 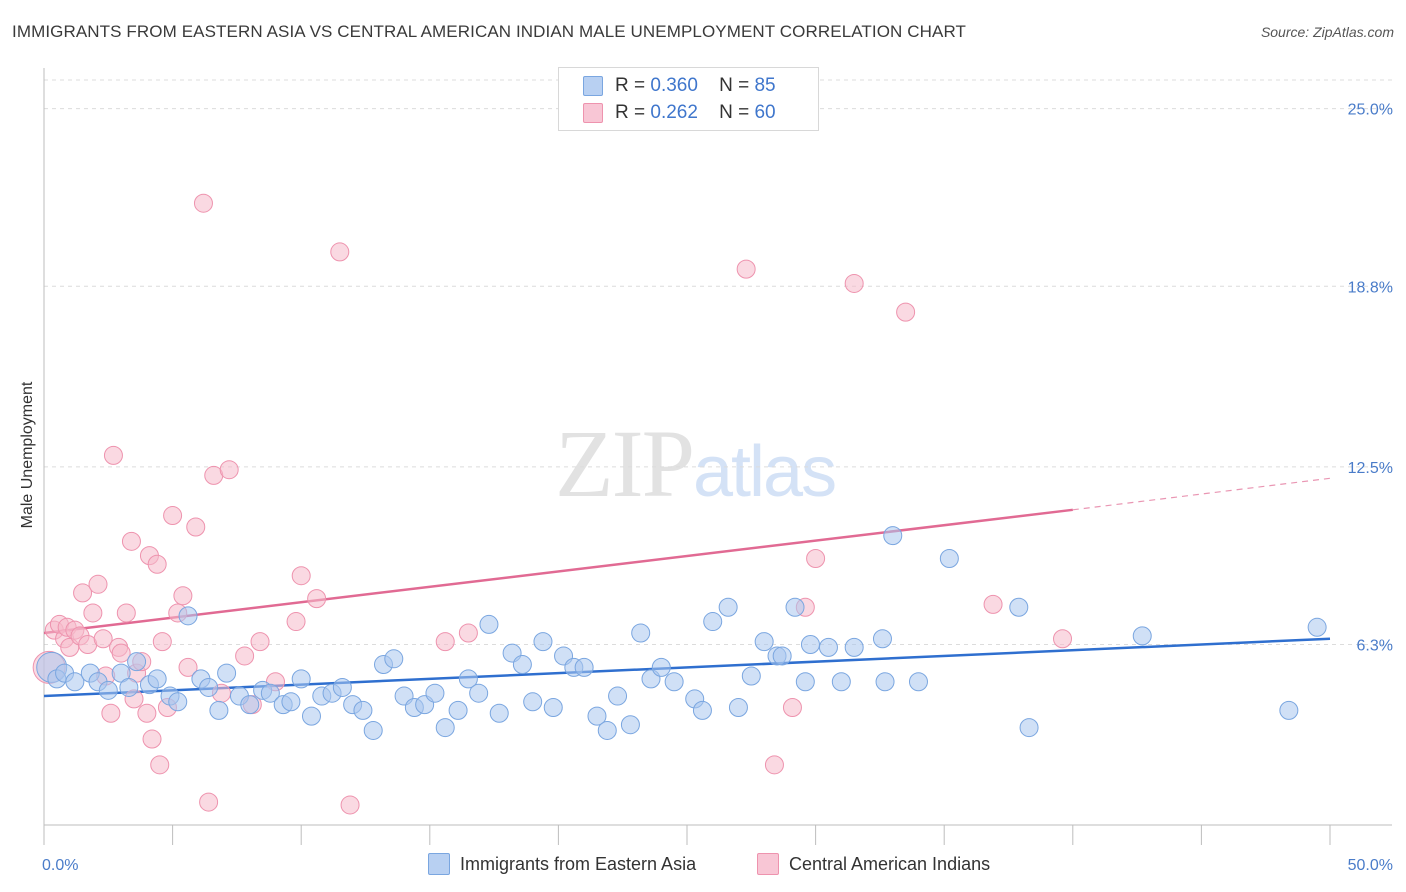 I want to click on legend-r-value: 0.360, so click(x=674, y=85).